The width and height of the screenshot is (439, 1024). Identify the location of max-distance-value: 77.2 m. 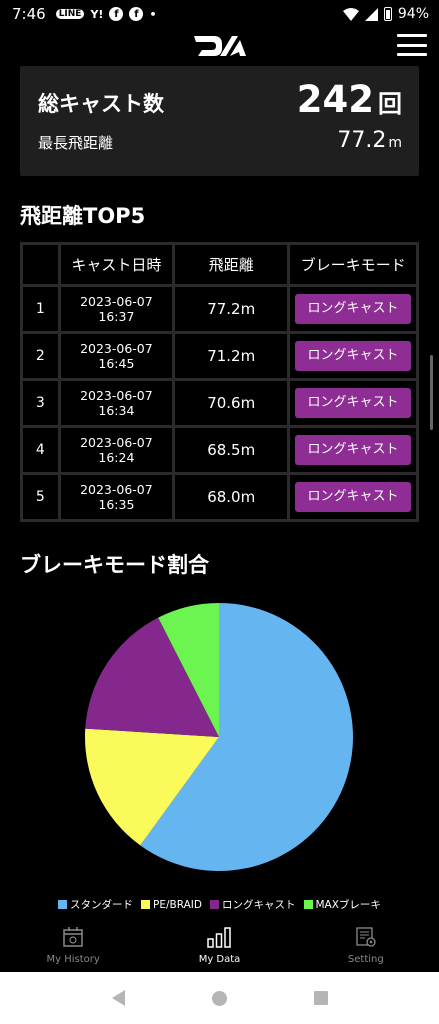
(369, 140).